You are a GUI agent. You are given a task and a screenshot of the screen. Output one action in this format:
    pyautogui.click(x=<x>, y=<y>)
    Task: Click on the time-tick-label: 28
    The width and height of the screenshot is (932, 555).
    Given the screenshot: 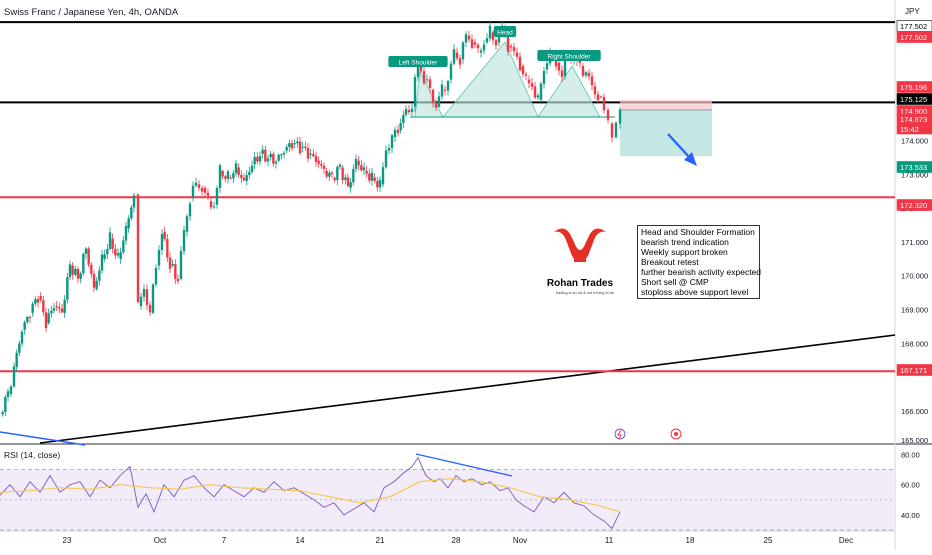 What is the action you would take?
    pyautogui.click(x=456, y=540)
    